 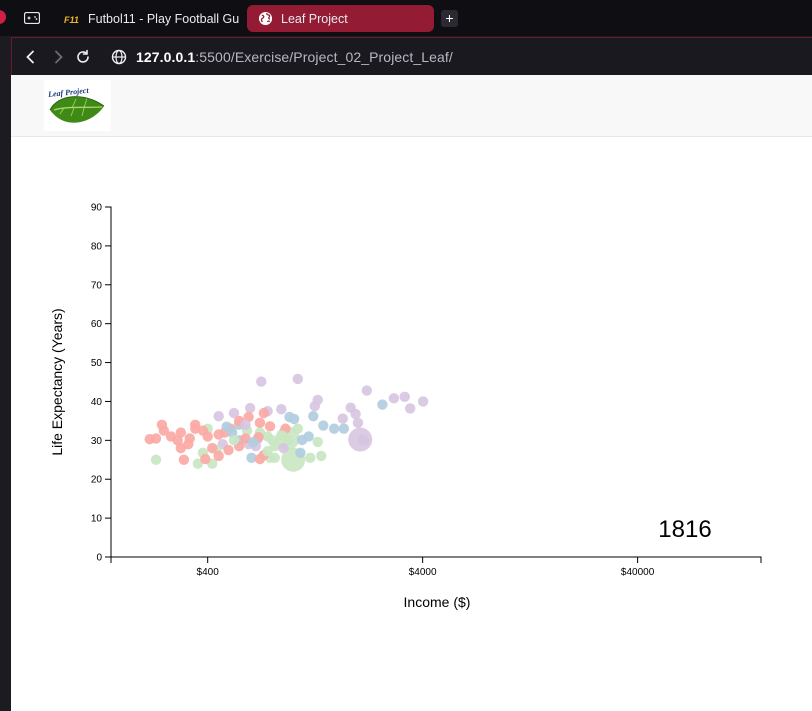 I want to click on y-tick-label: 80, so click(x=97, y=246).